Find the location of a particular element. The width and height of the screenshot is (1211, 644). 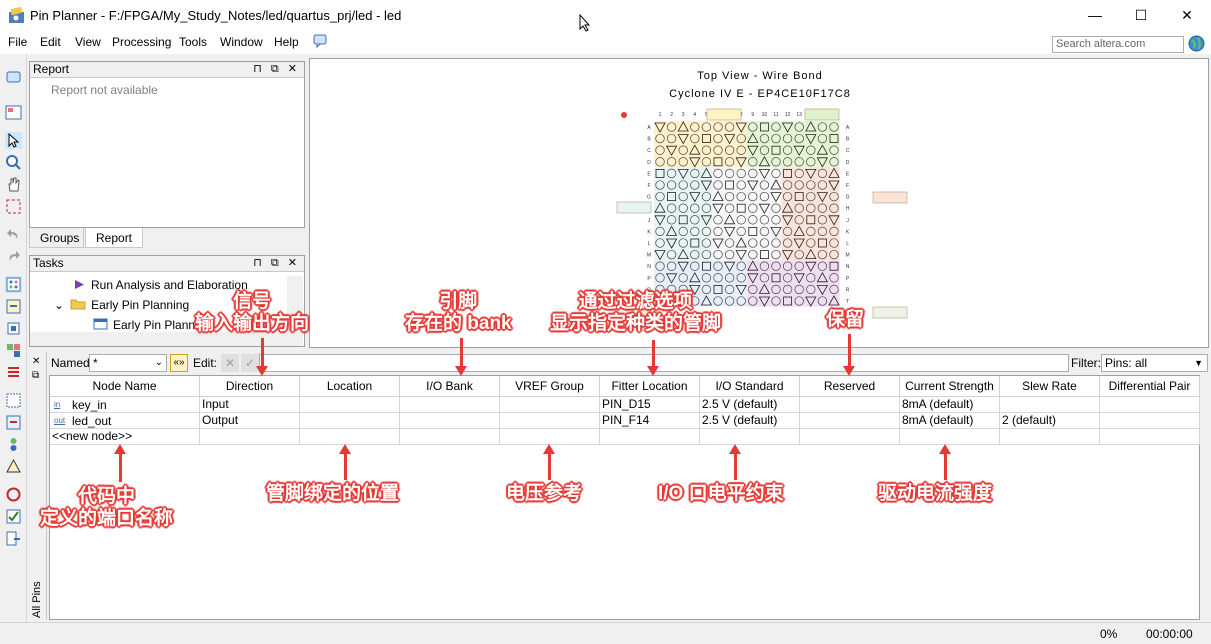

tab-groups: Groups is located at coordinates (56, 238).